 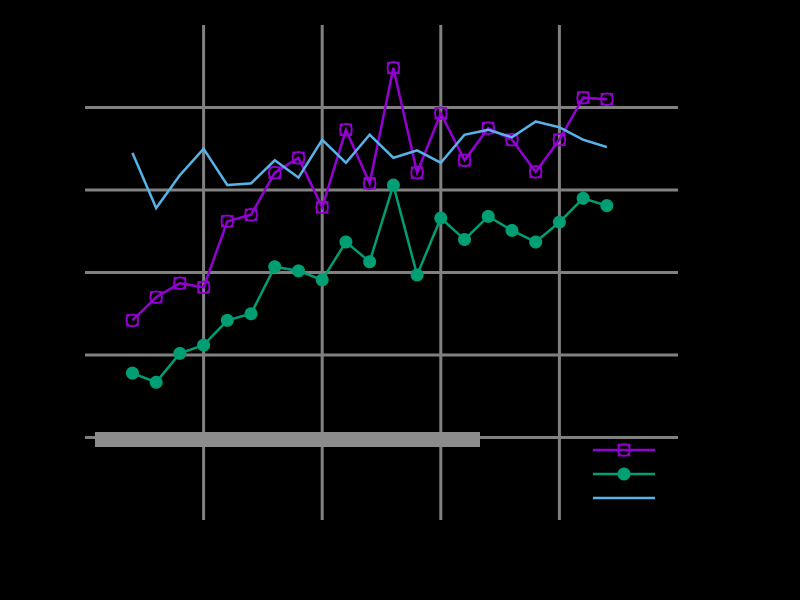 I want to click on series-line, so click(x=369, y=165).